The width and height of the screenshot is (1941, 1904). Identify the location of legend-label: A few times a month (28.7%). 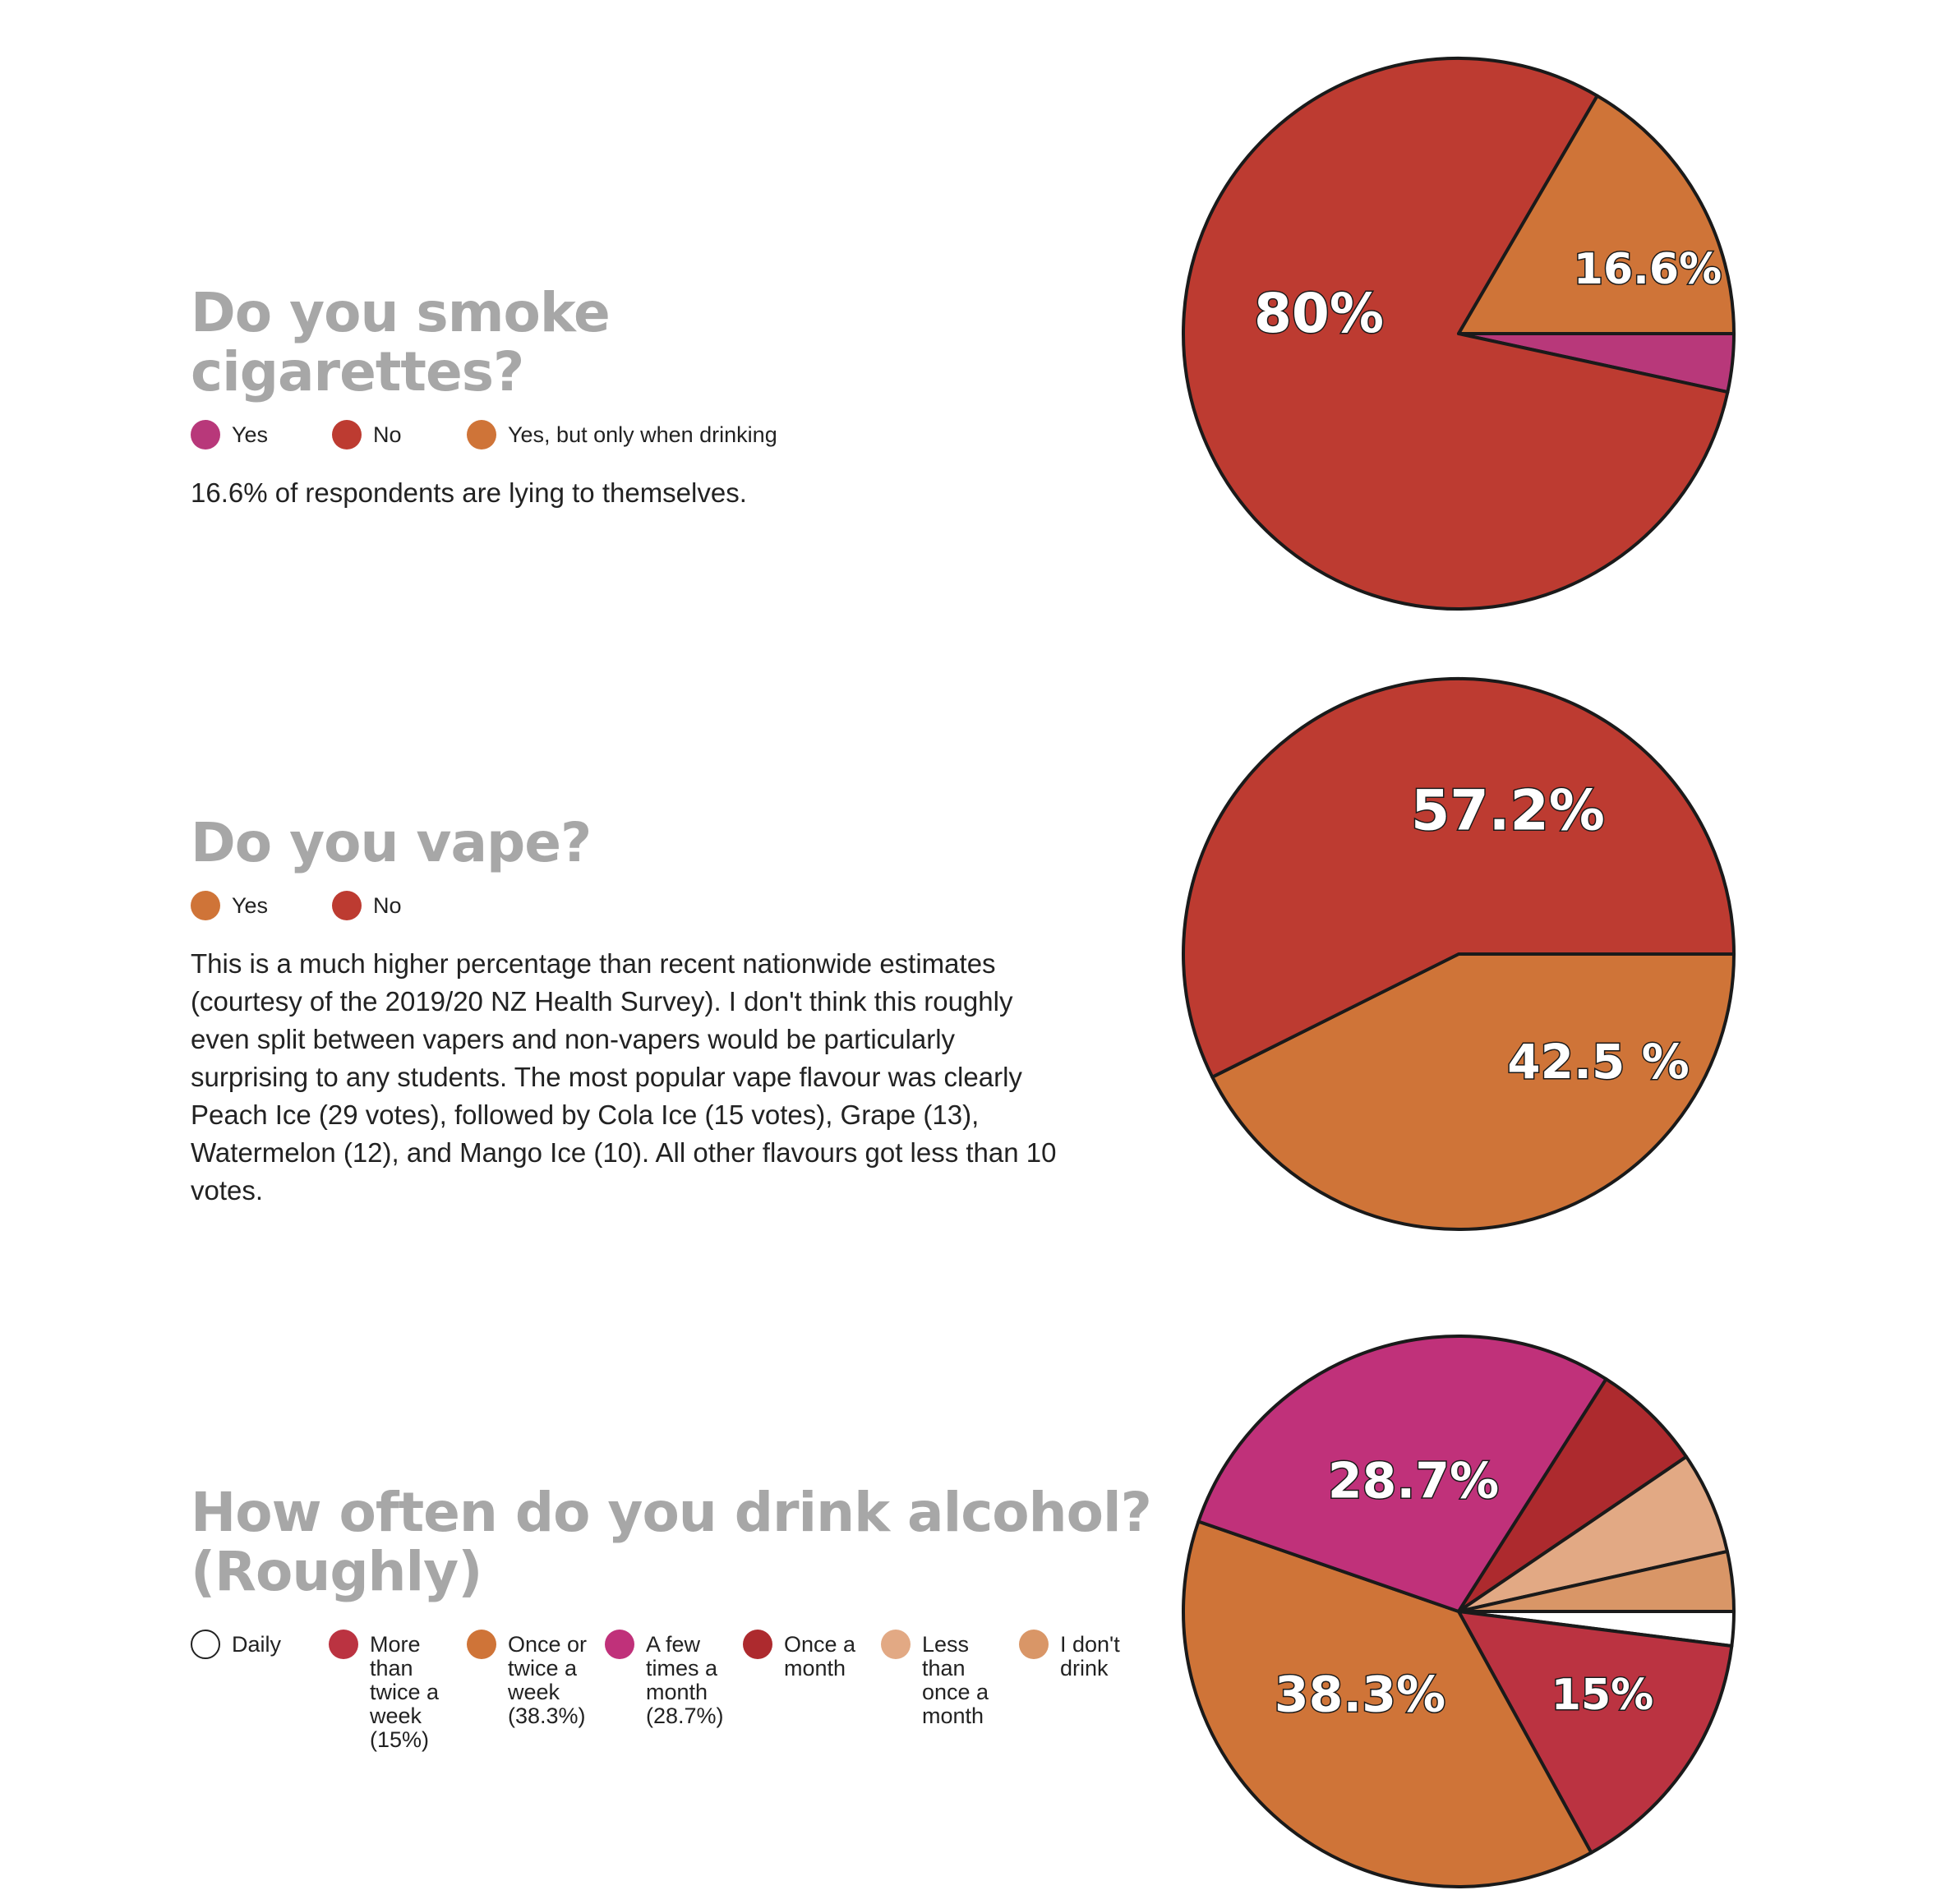
(685, 1680).